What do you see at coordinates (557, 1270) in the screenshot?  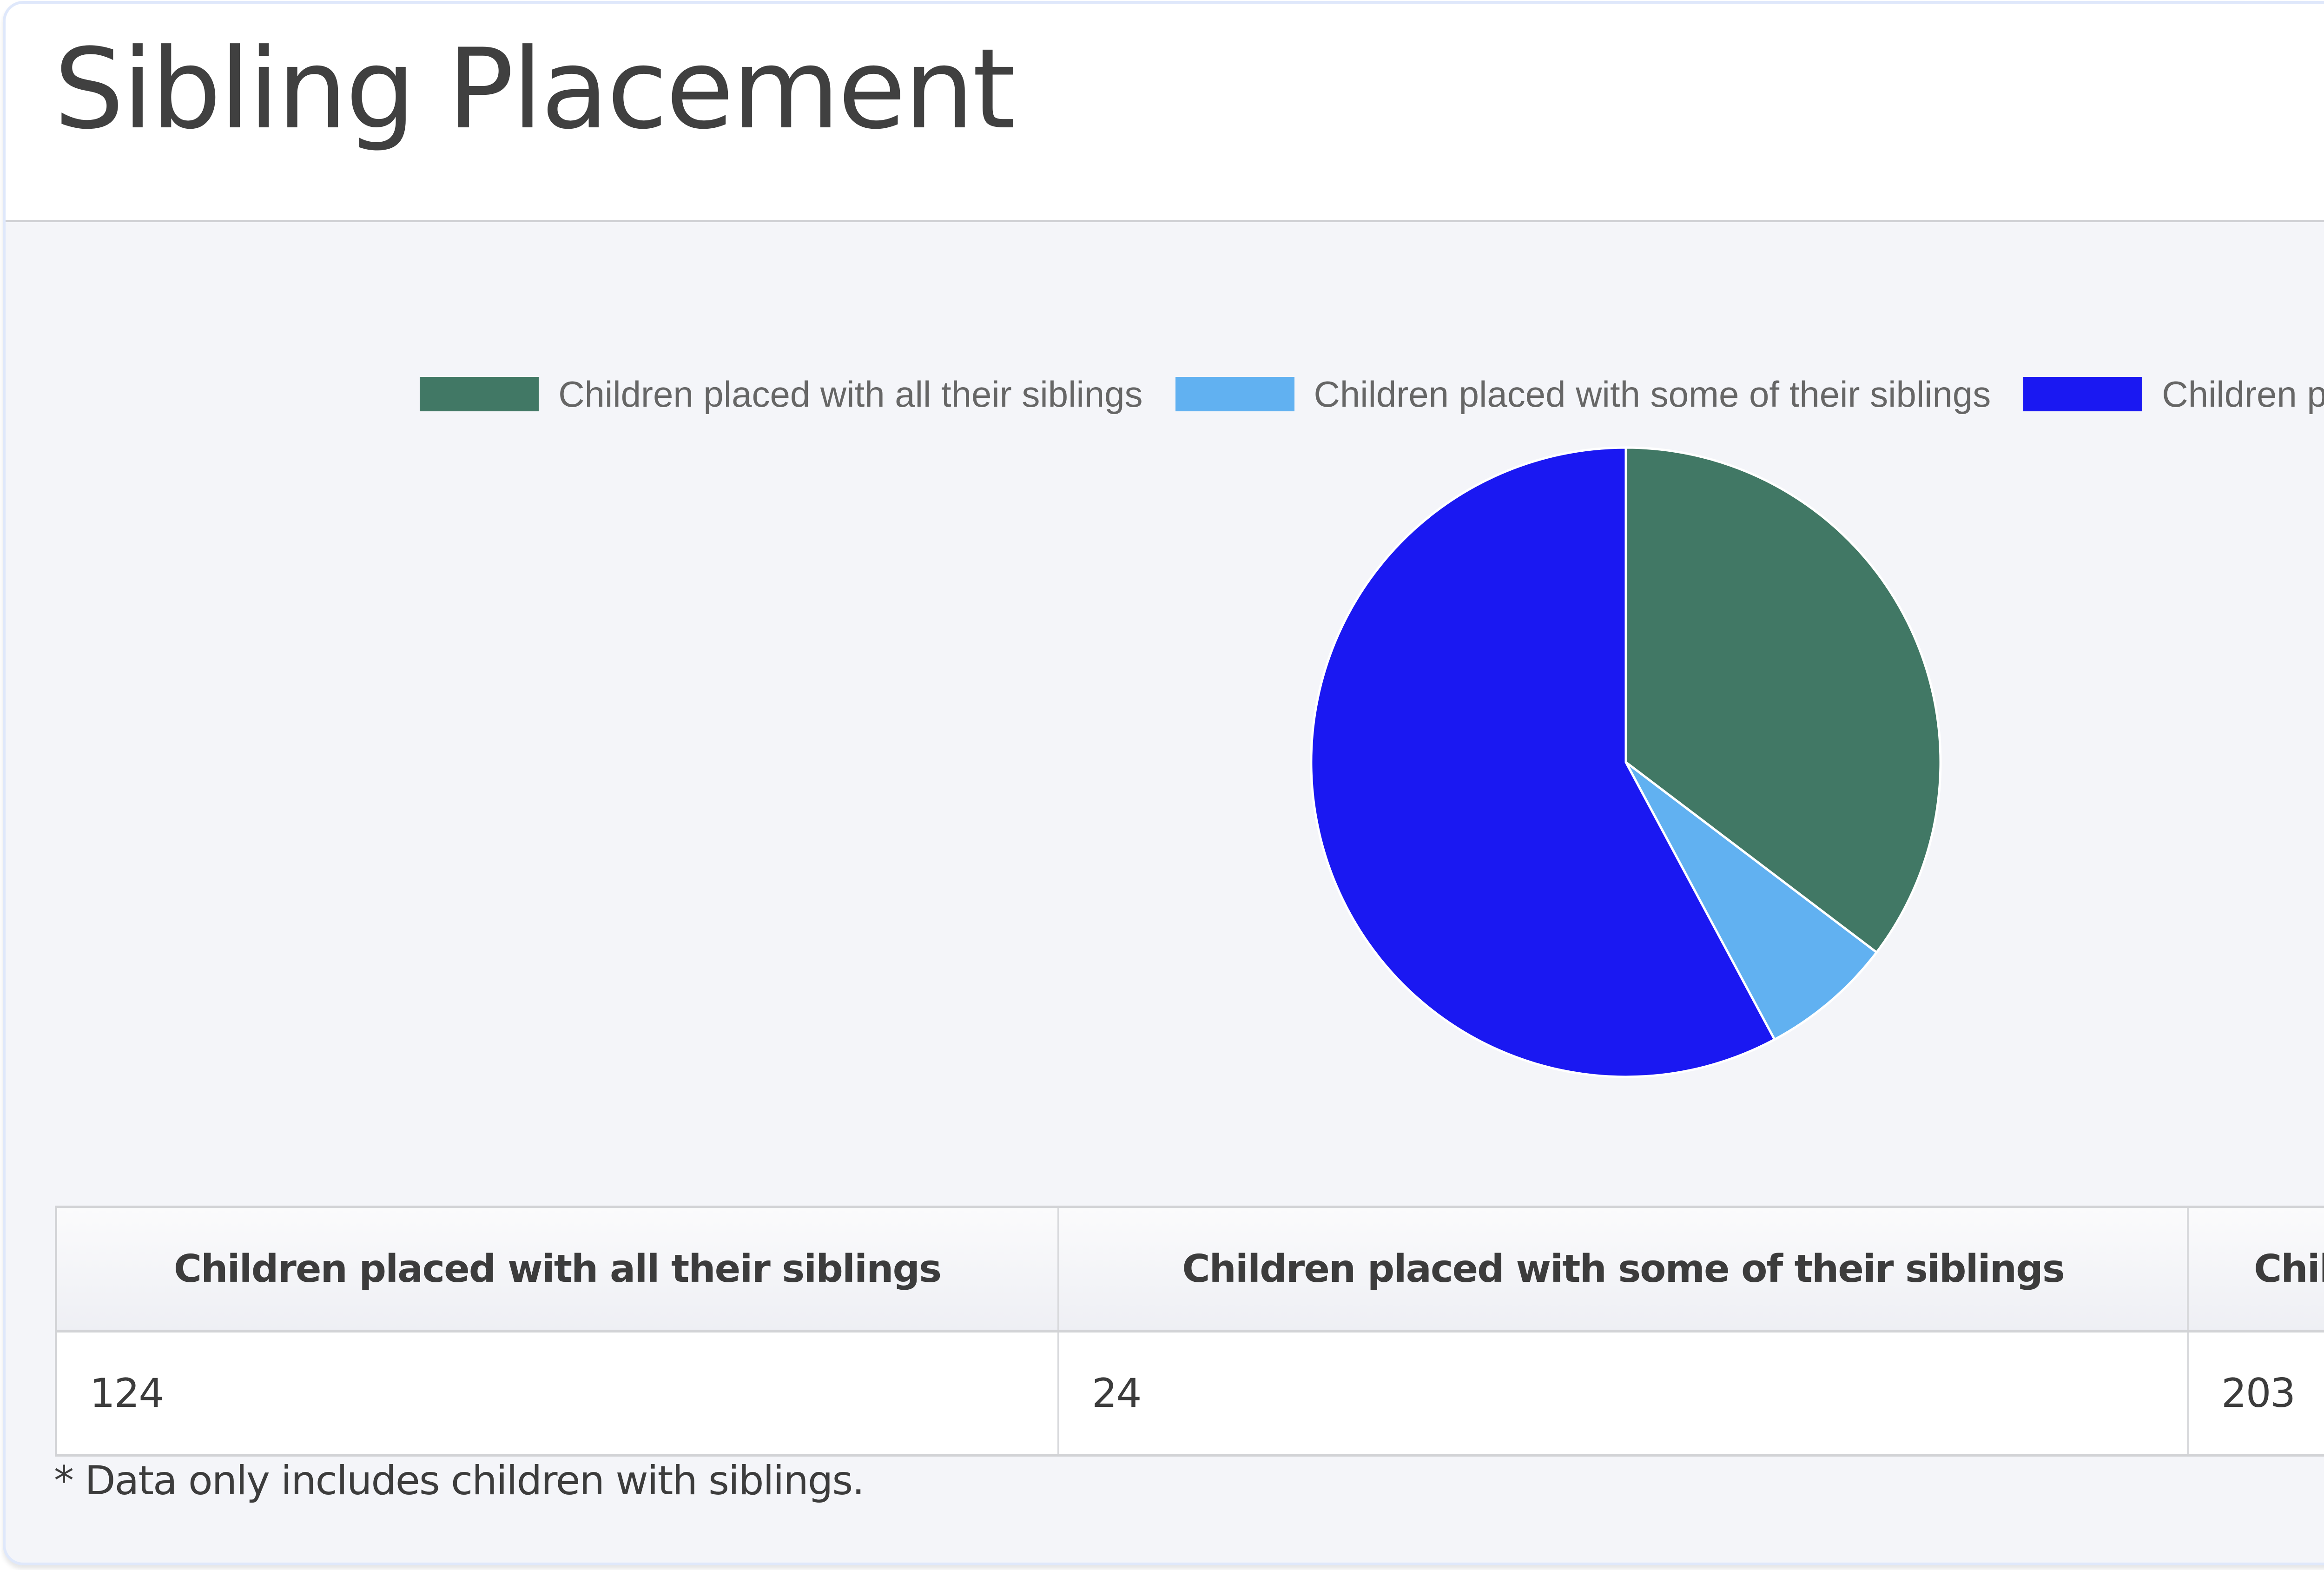 I see `column-header-all-siblings: Children placed with all their siblings` at bounding box center [557, 1270].